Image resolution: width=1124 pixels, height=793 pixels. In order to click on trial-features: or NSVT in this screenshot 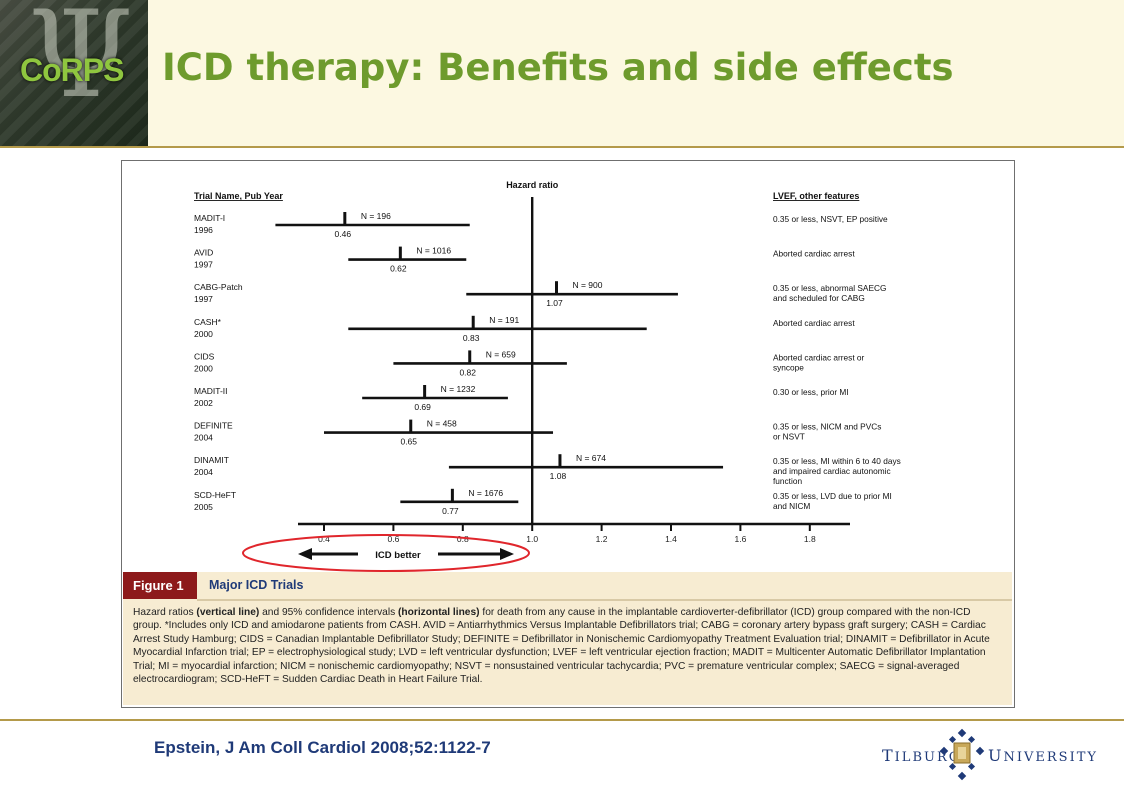, I will do `click(789, 437)`.